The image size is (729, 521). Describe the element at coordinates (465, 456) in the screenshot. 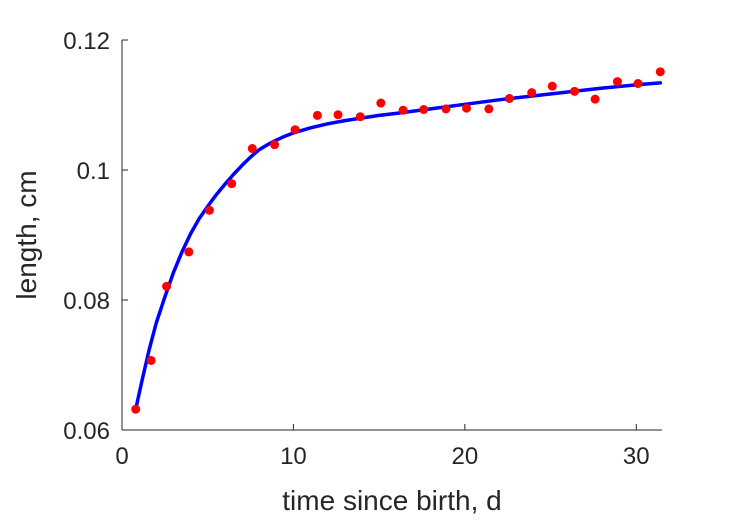

I see `x-tick-label: 20` at that location.